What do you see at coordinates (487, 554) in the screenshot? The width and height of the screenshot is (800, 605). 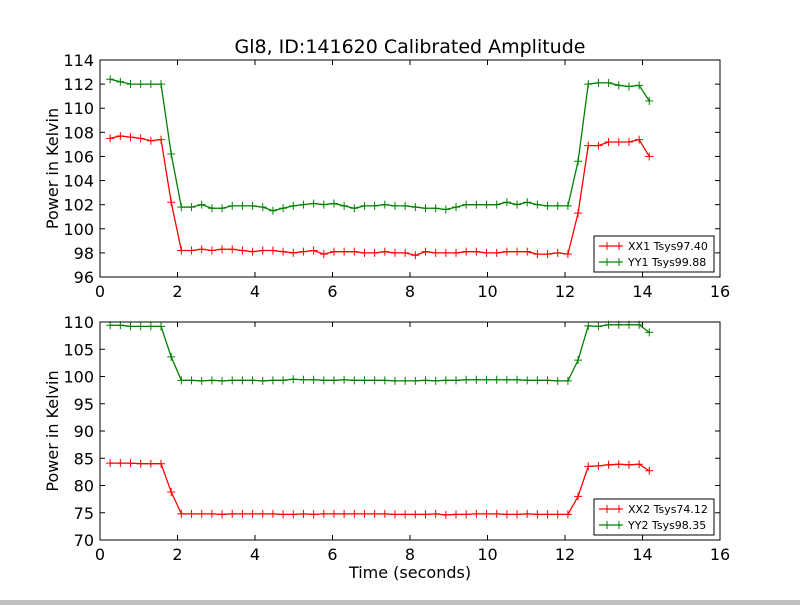 I see `x-tick-label: 10` at bounding box center [487, 554].